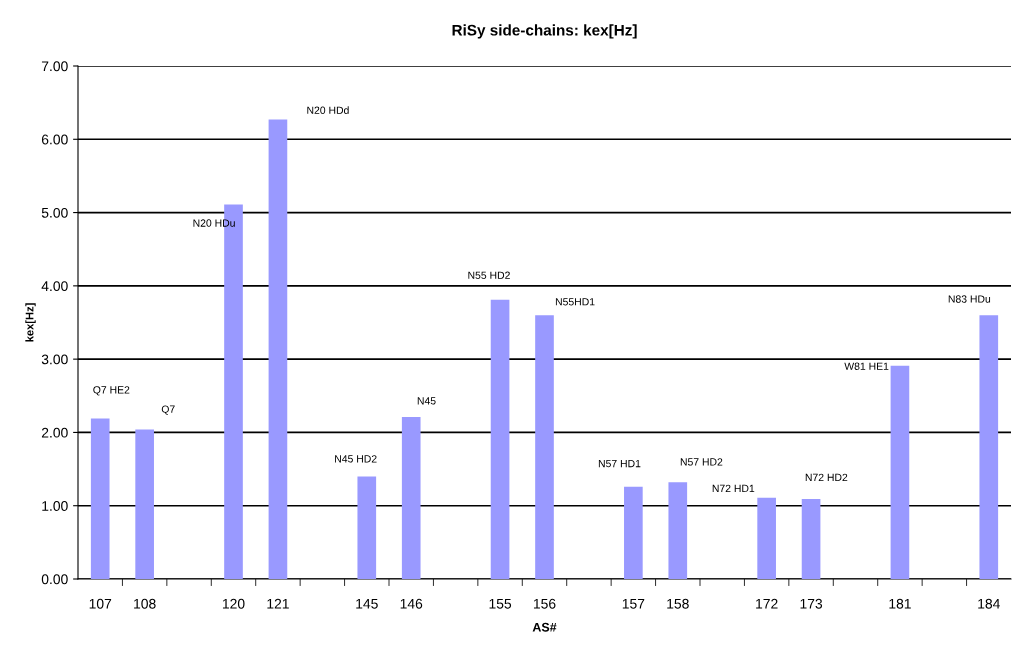 The width and height of the screenshot is (1013, 646). I want to click on x-tick-label: 156, so click(544, 603).